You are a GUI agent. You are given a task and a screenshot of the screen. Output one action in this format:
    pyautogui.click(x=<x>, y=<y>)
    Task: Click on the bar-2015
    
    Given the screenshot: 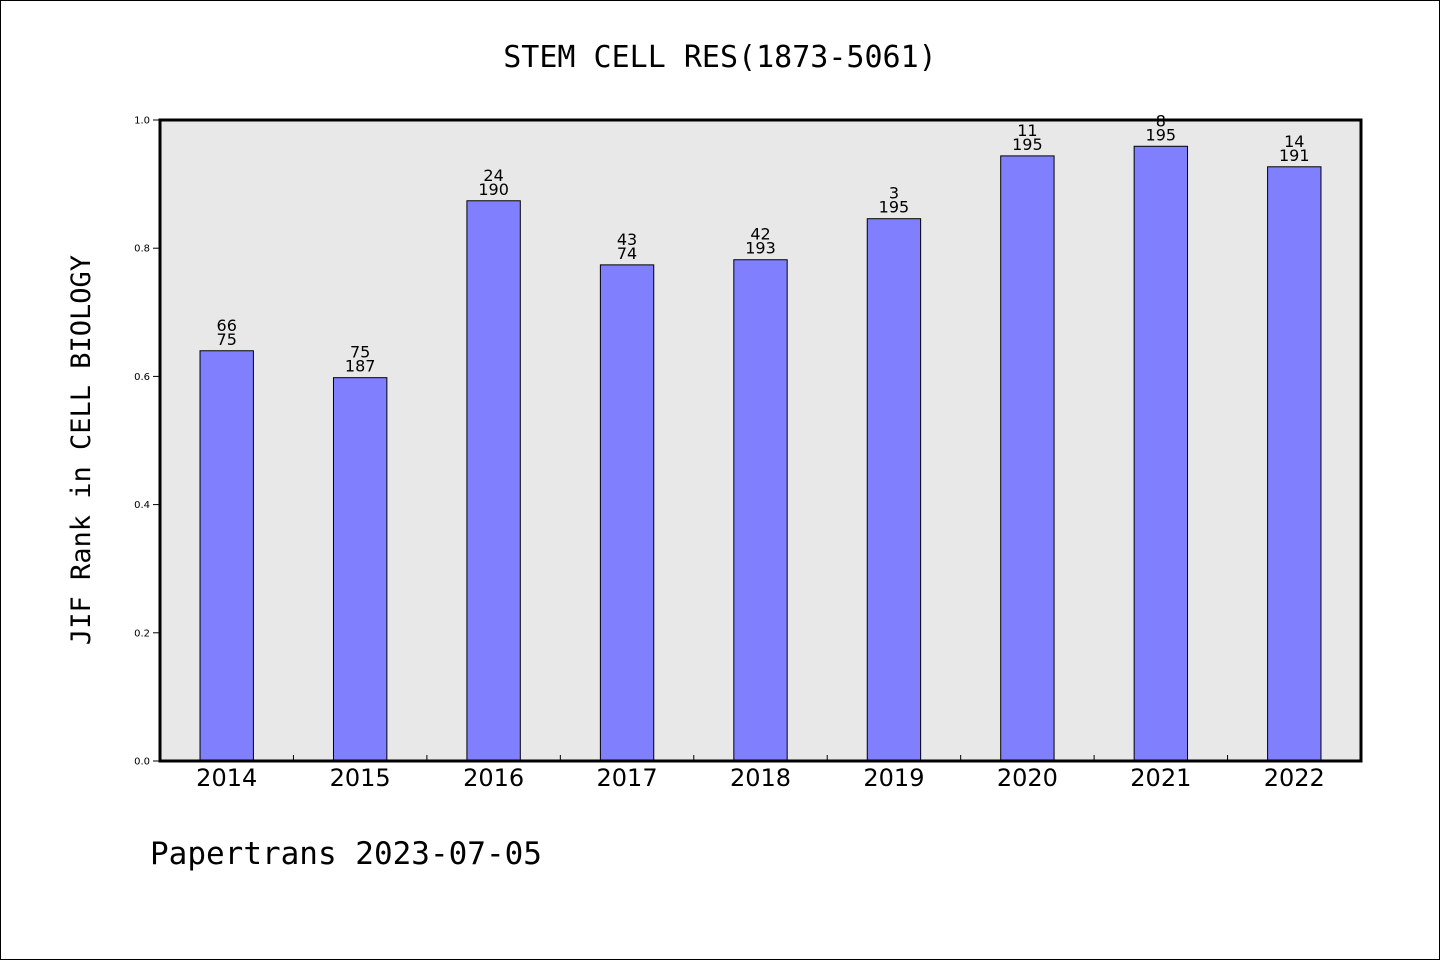 What is the action you would take?
    pyautogui.click(x=360, y=569)
    